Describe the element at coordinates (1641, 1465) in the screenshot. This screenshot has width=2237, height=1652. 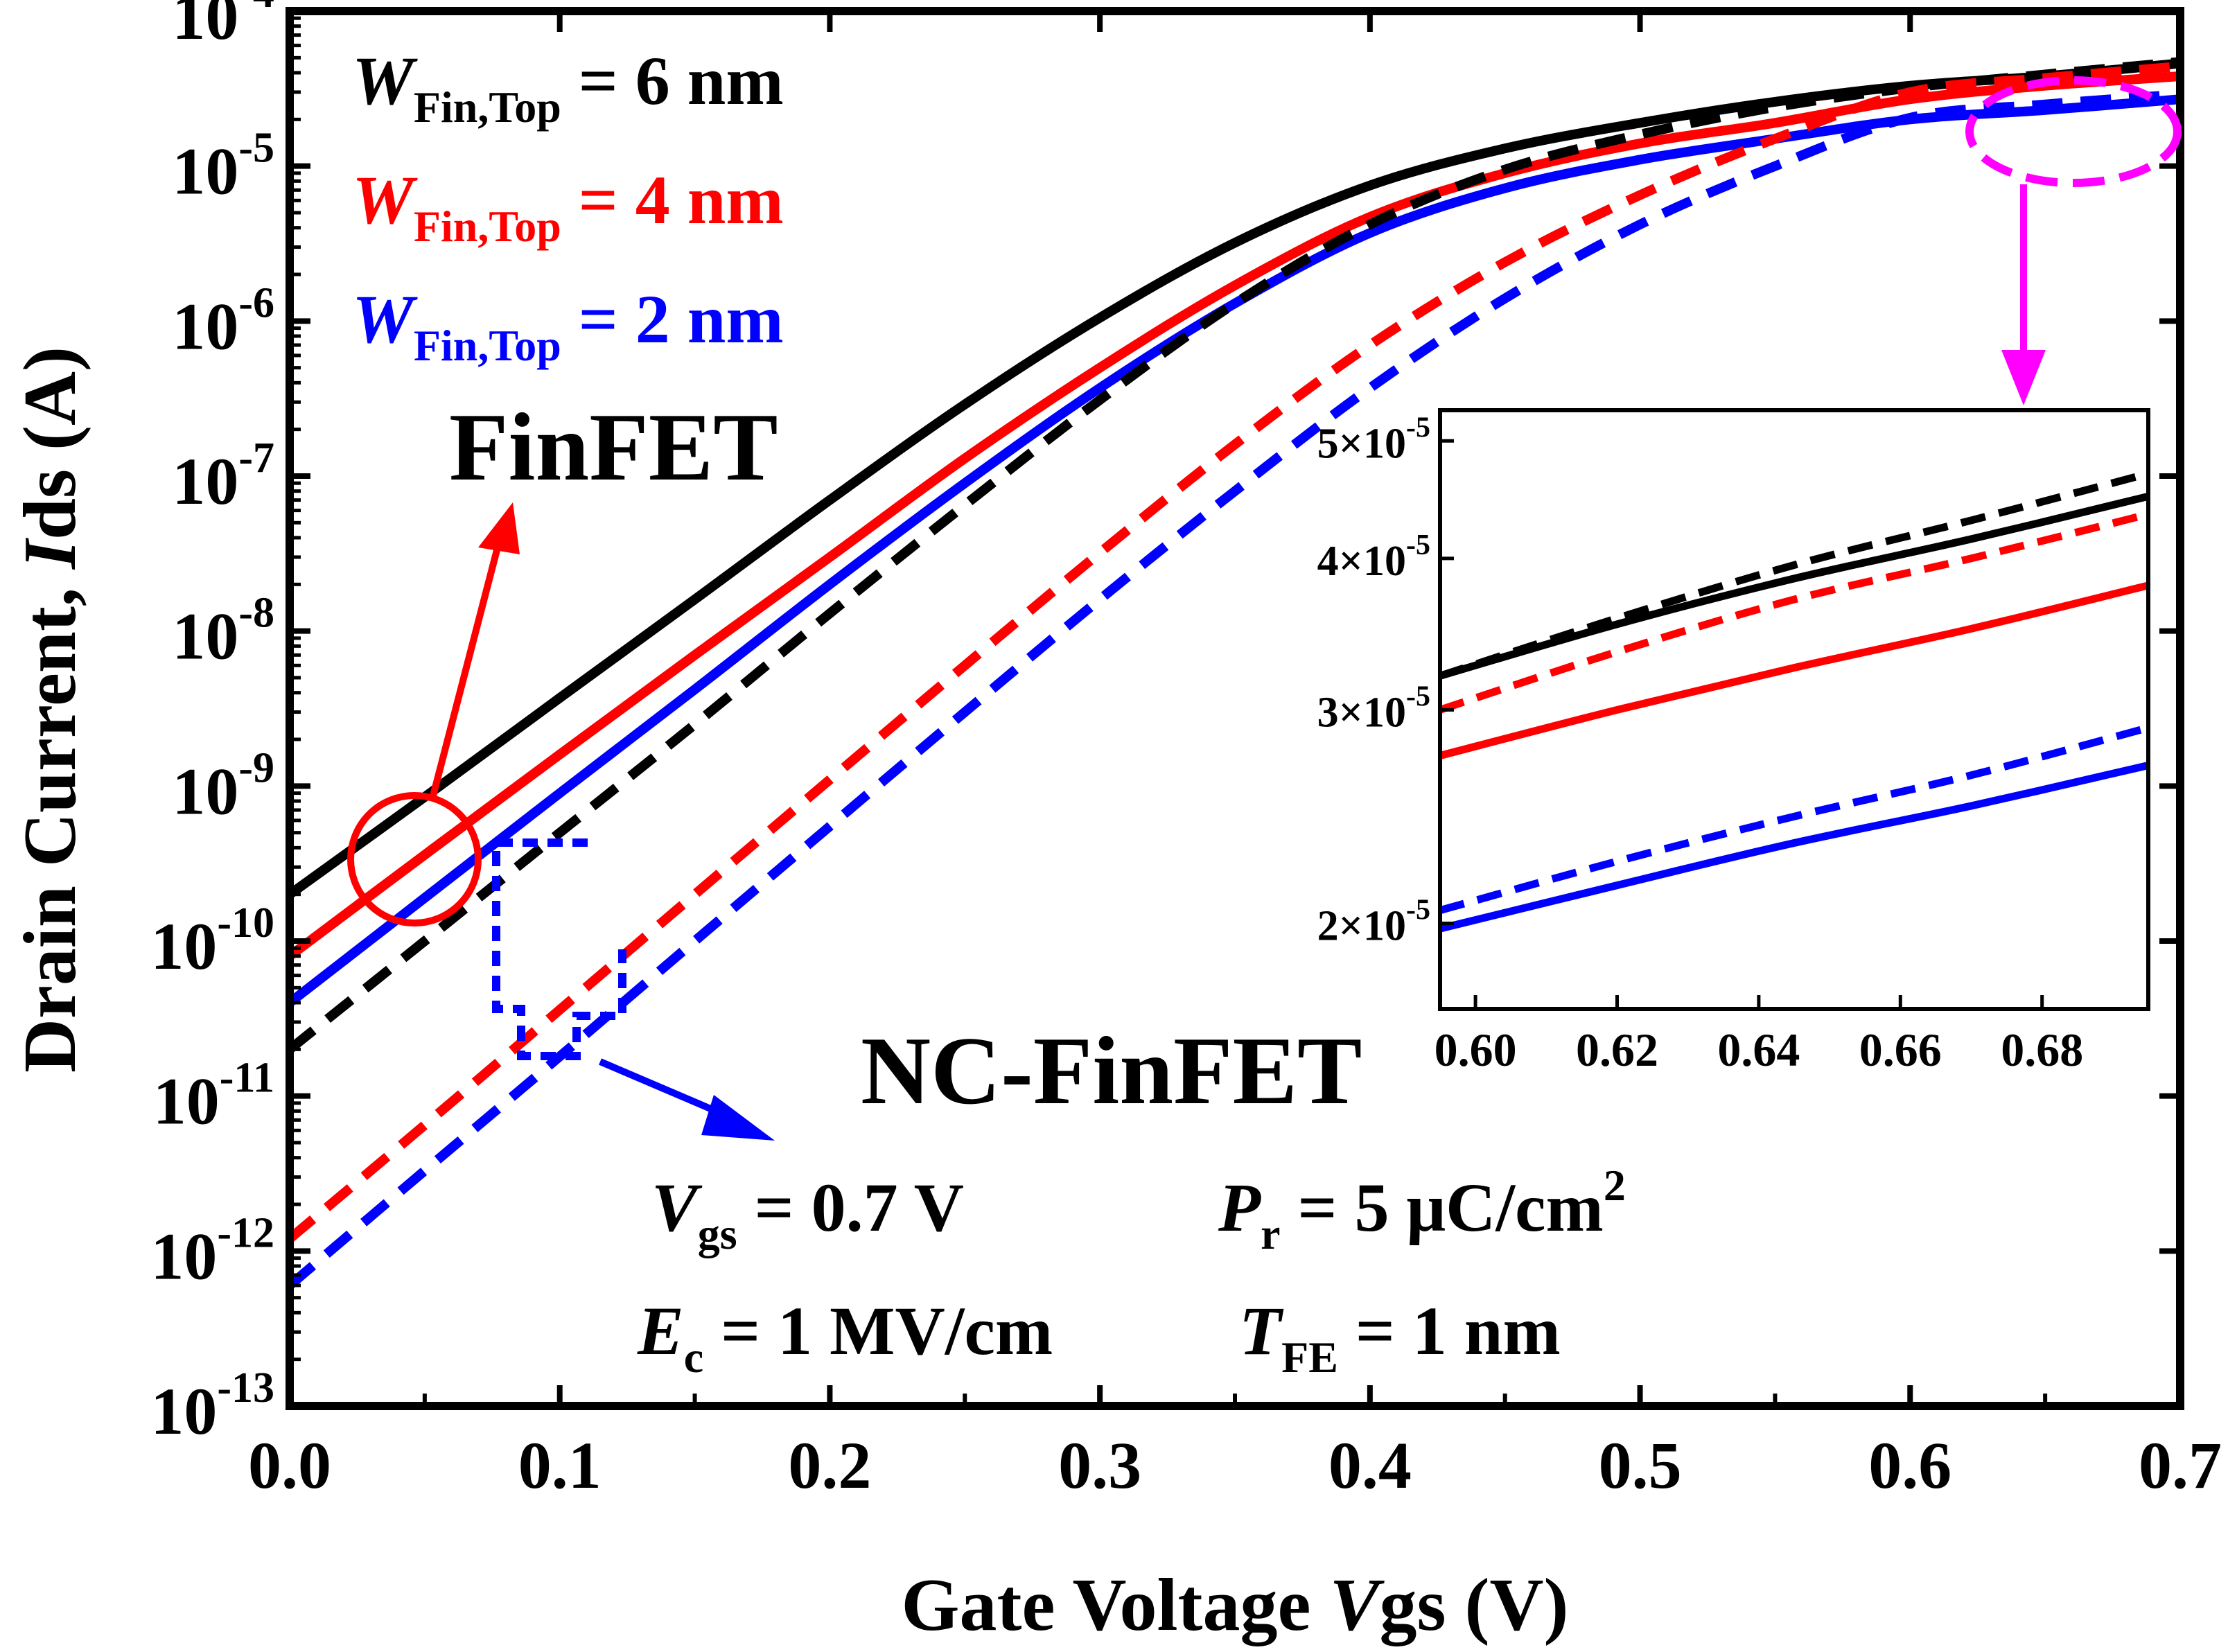
I see `x-tick-label: 0.5` at that location.